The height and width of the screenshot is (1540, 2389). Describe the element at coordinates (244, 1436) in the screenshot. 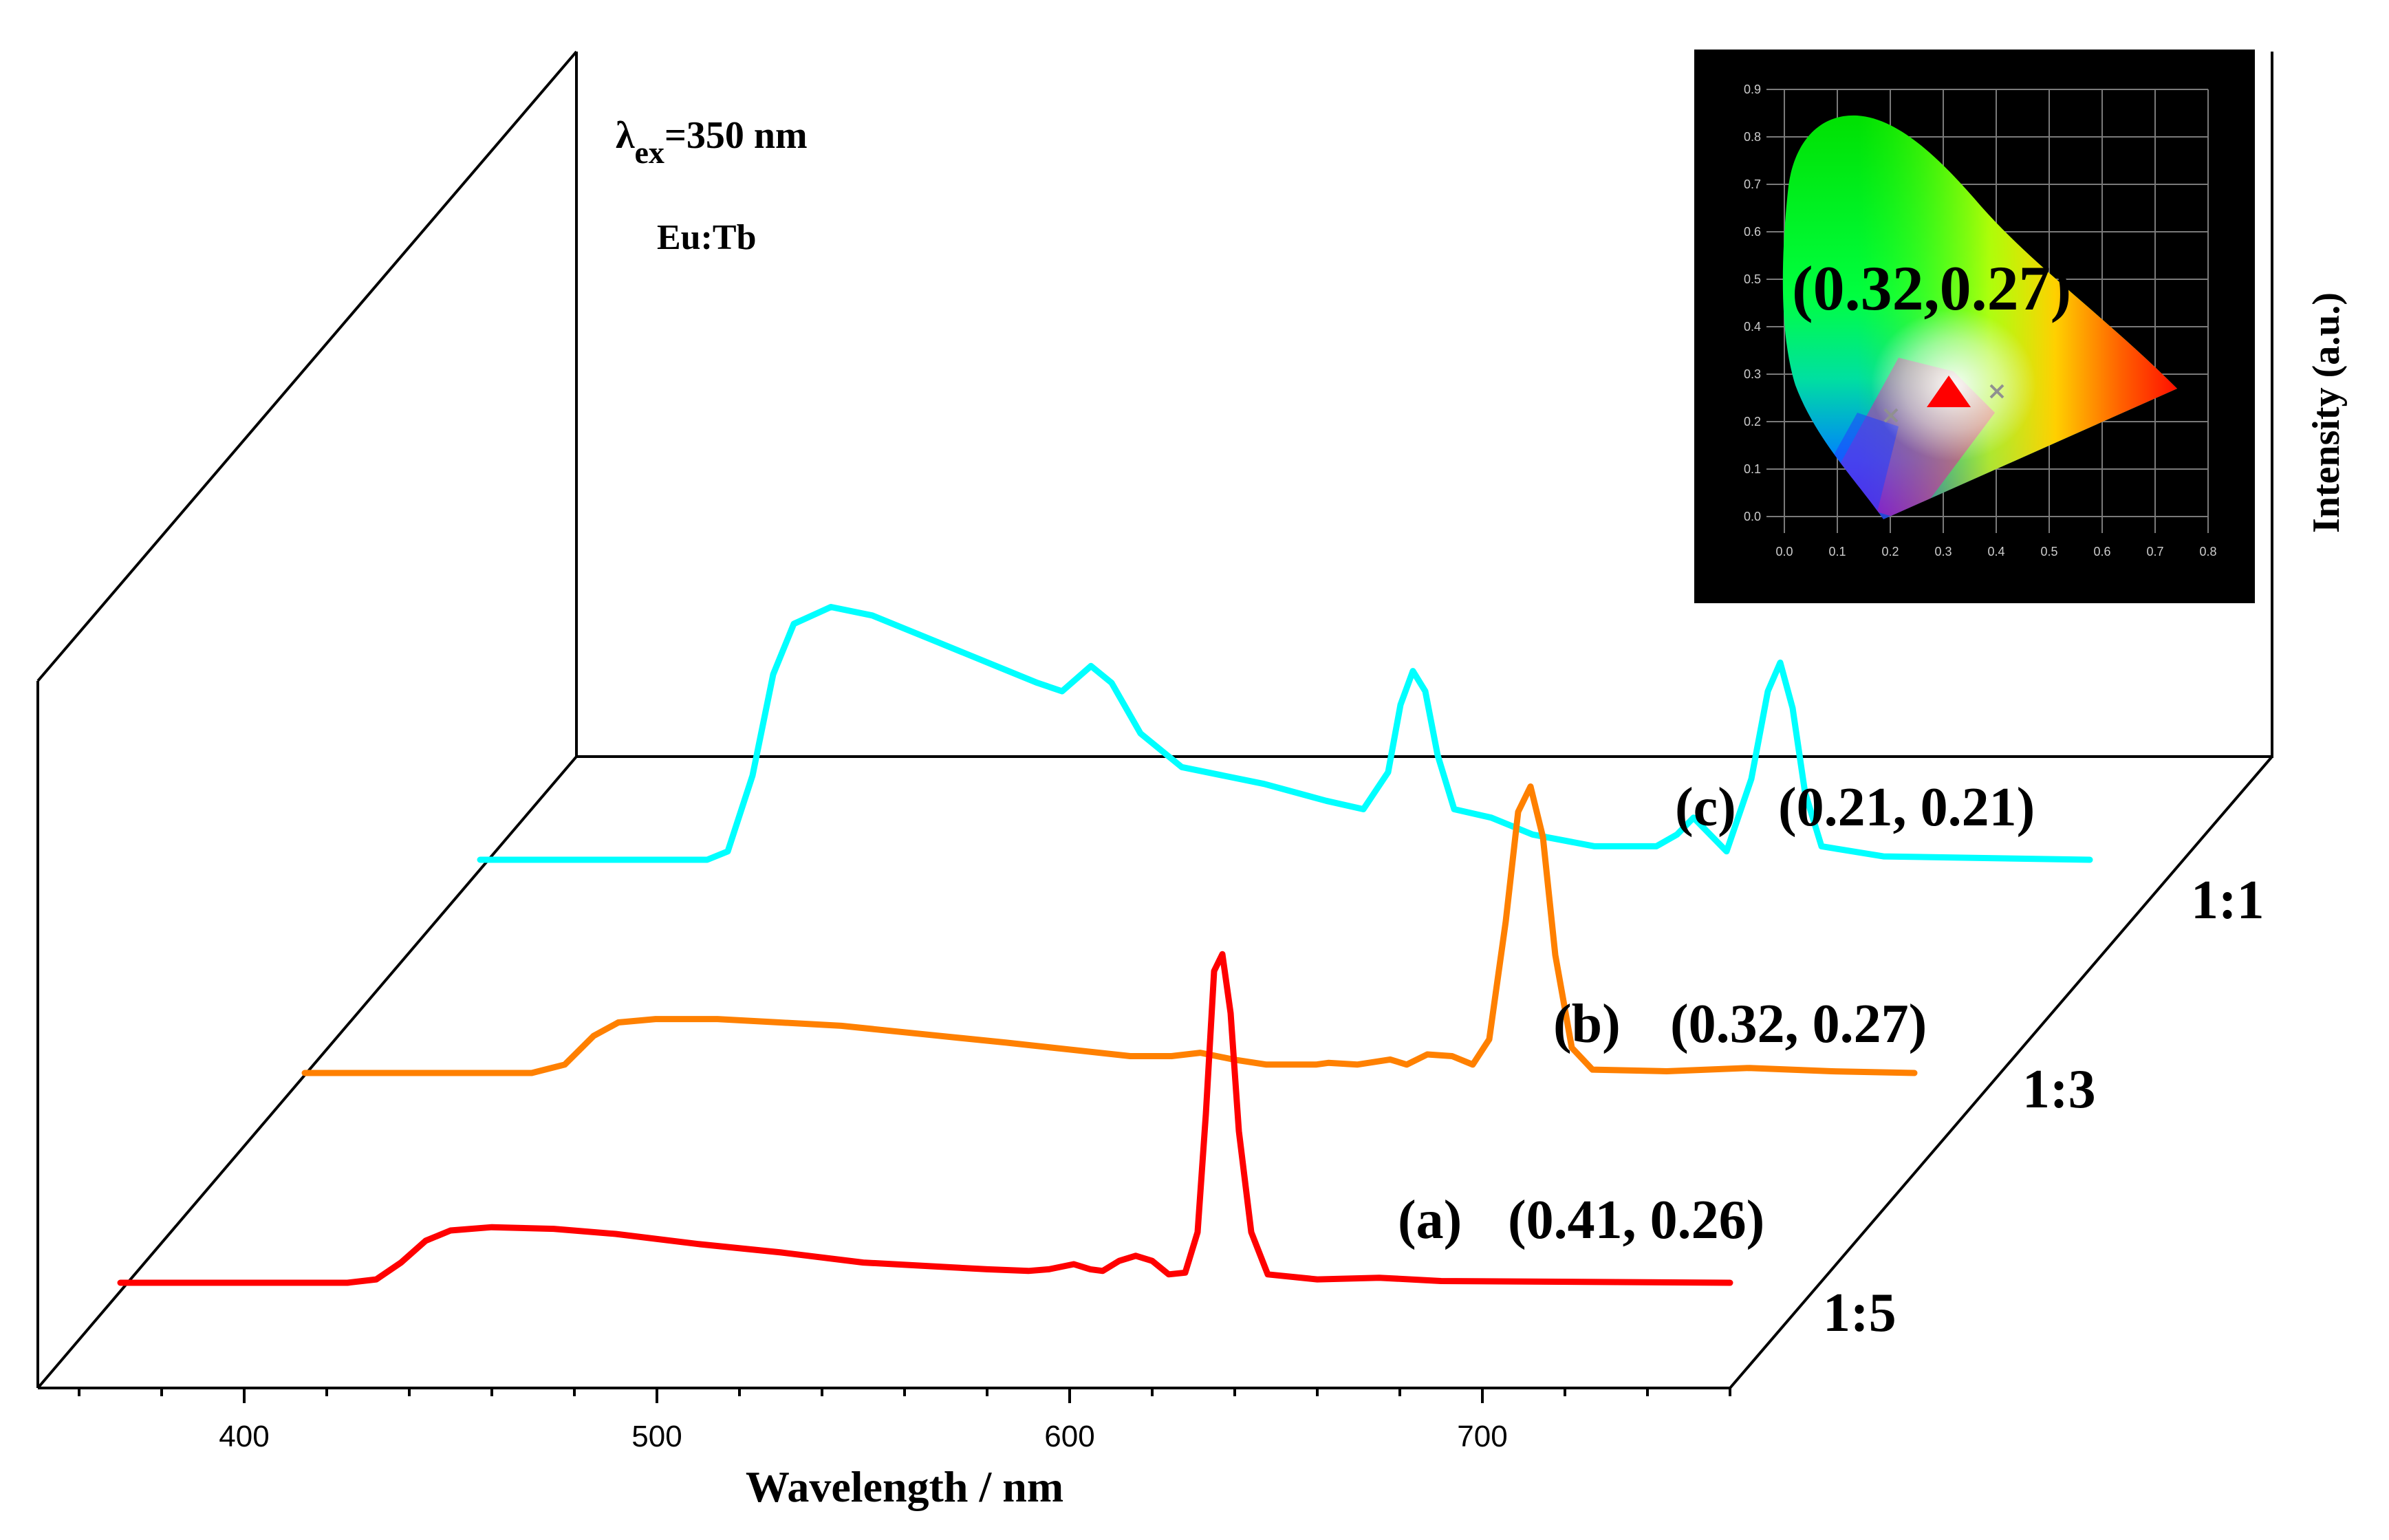

I see `x-tick-label: 400` at that location.